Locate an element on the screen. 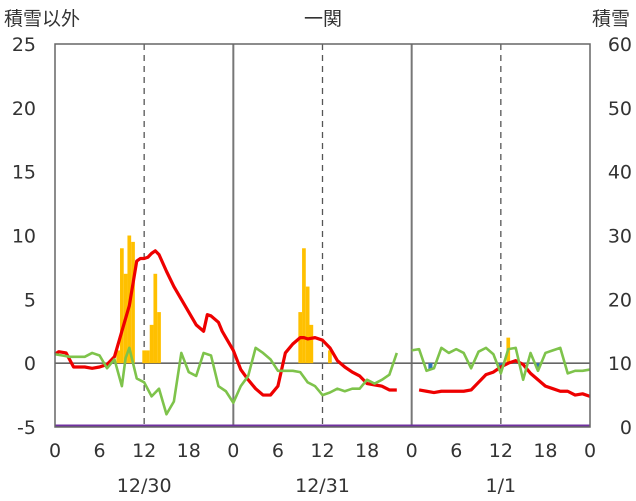  left-tick-label: 0 is located at coordinates (30, 364).